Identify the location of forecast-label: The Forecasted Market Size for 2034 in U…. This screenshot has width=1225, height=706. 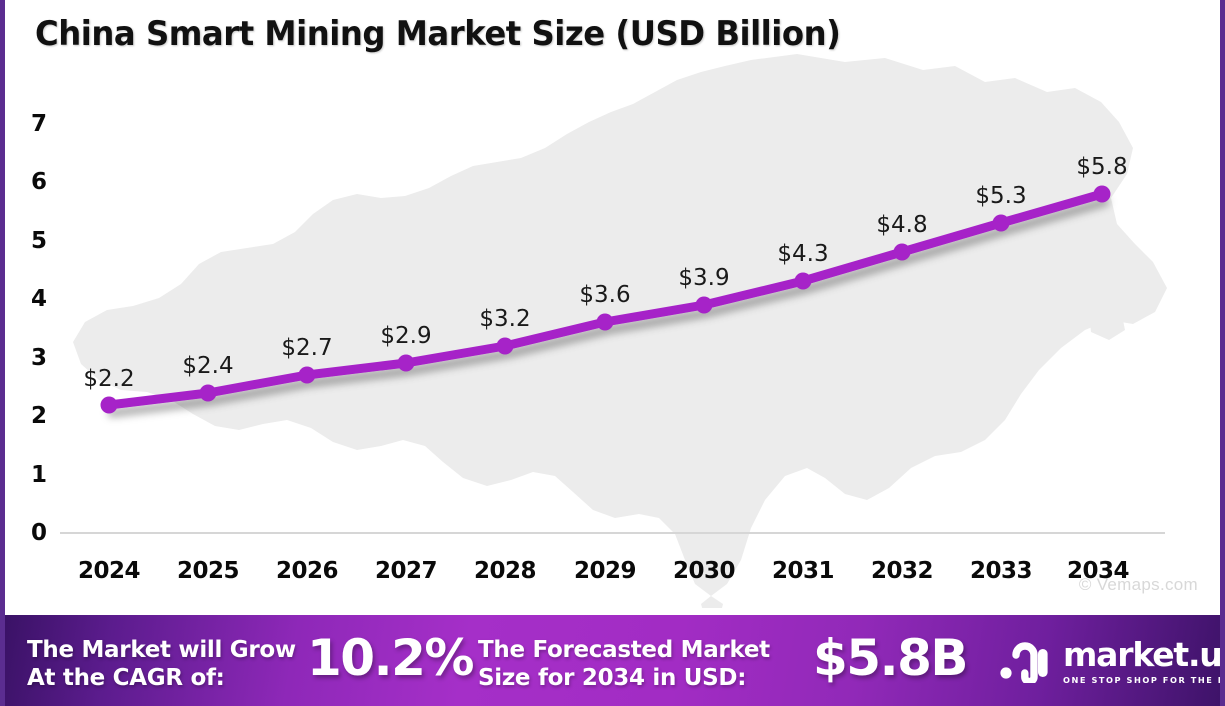
(624, 664).